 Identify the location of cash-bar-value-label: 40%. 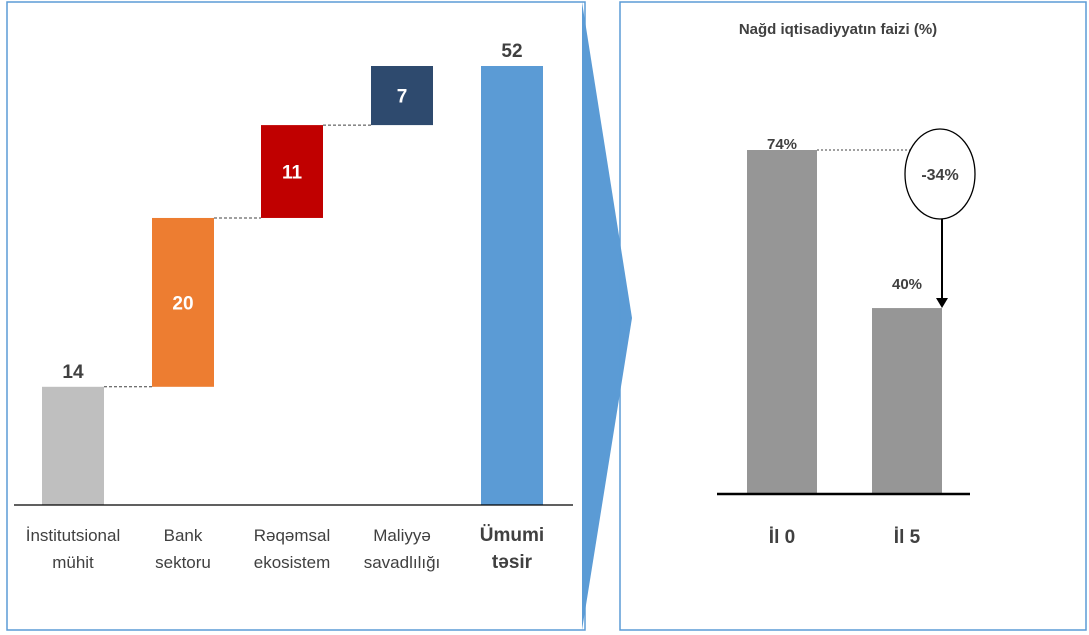
(907, 284).